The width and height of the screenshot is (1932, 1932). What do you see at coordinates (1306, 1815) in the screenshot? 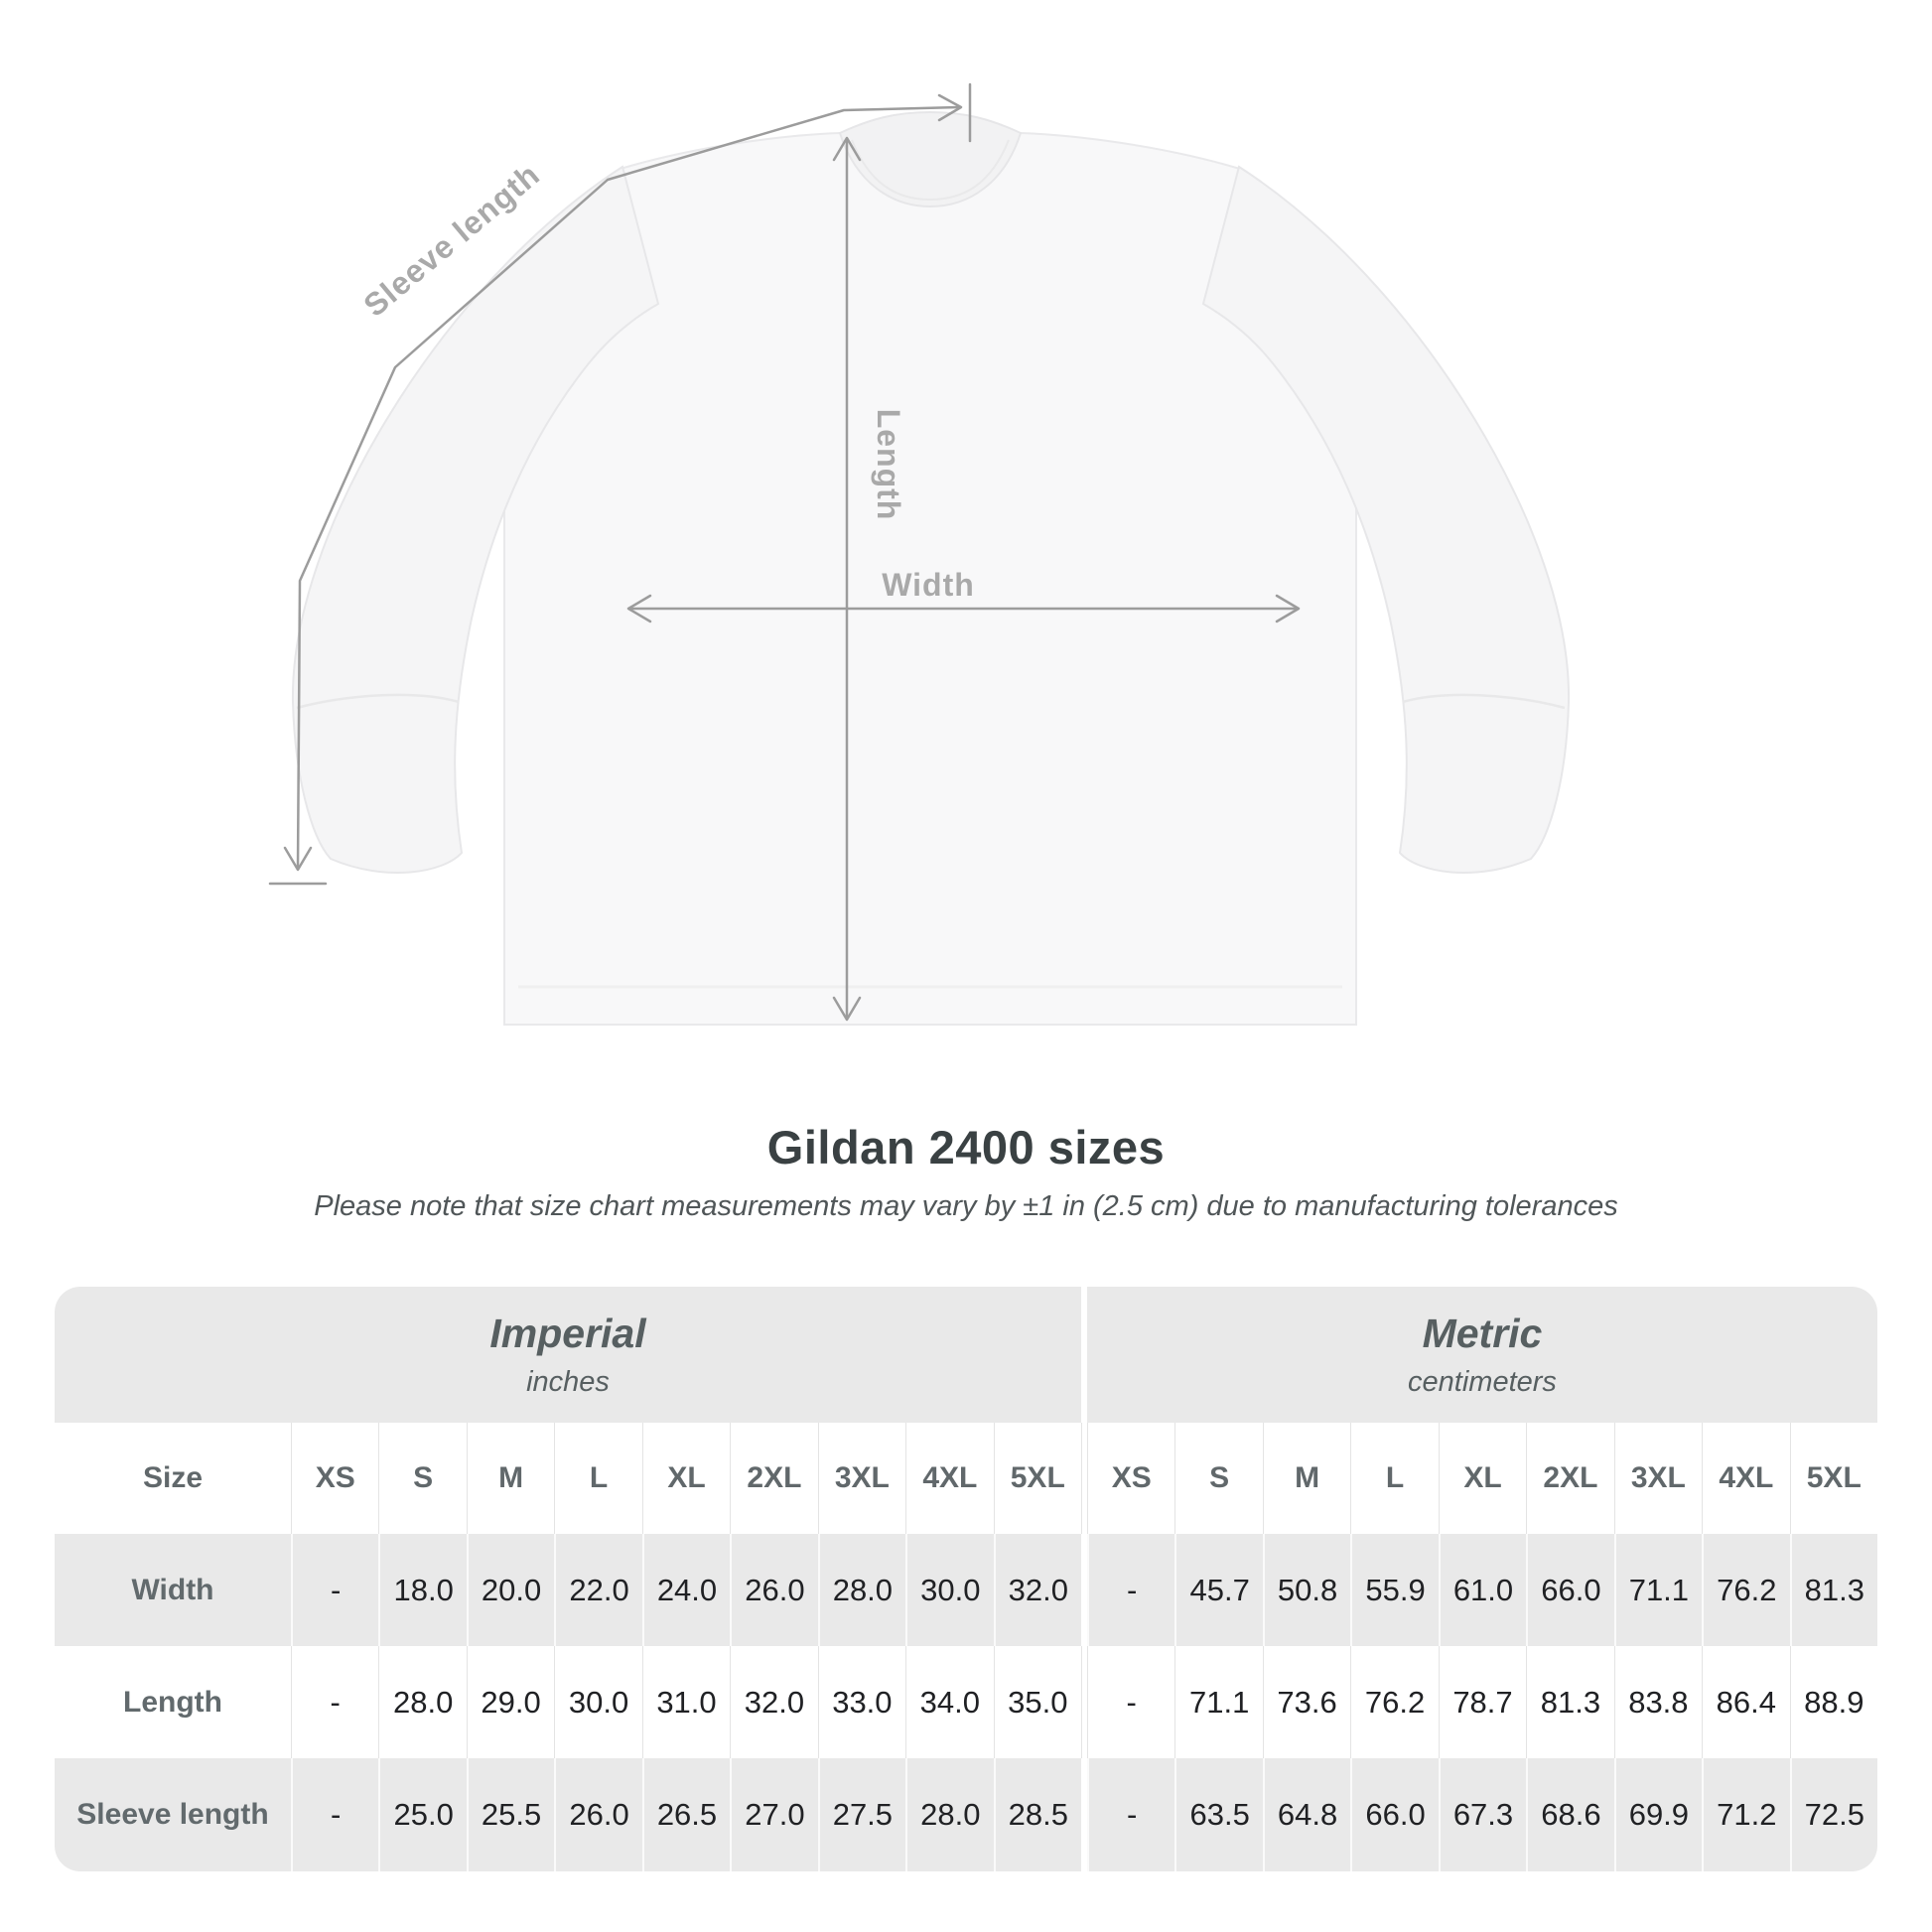
I see `sleeve-value: 64.8` at bounding box center [1306, 1815].